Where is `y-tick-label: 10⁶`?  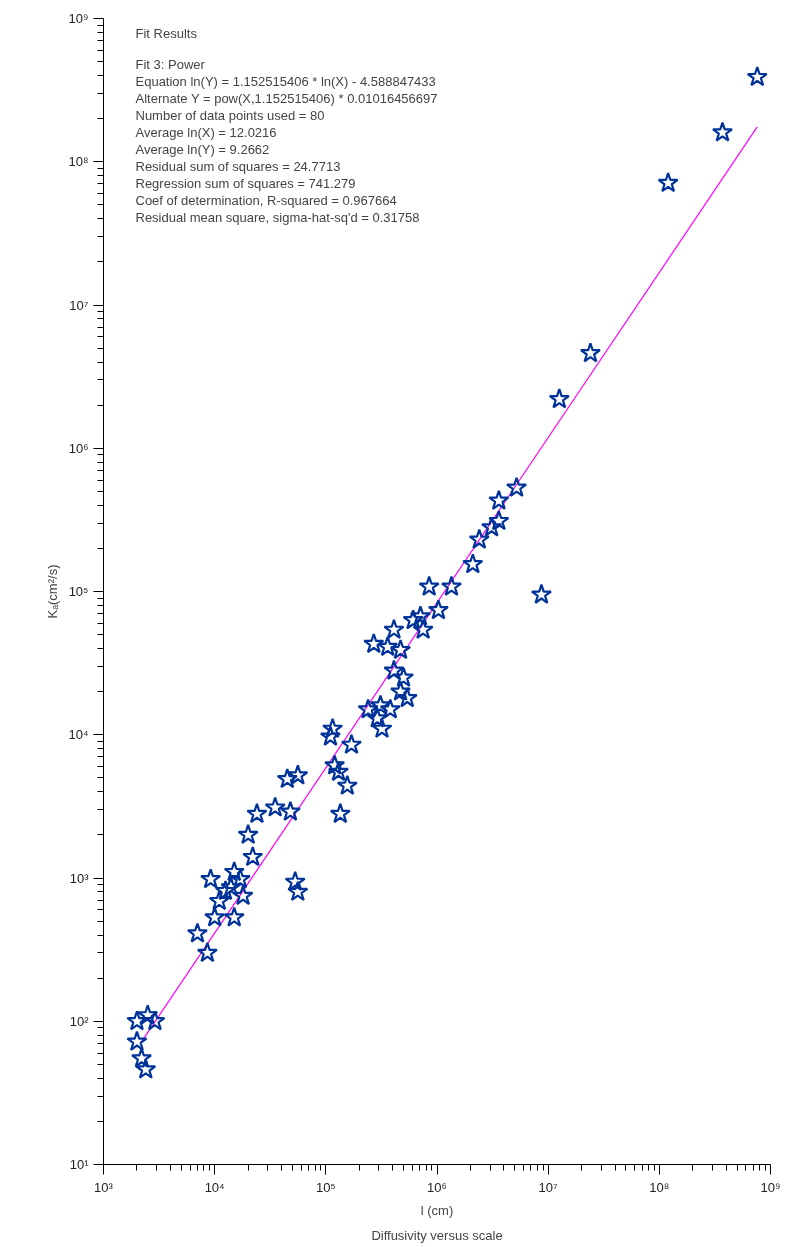
y-tick-label: 10⁶ is located at coordinates (78, 448).